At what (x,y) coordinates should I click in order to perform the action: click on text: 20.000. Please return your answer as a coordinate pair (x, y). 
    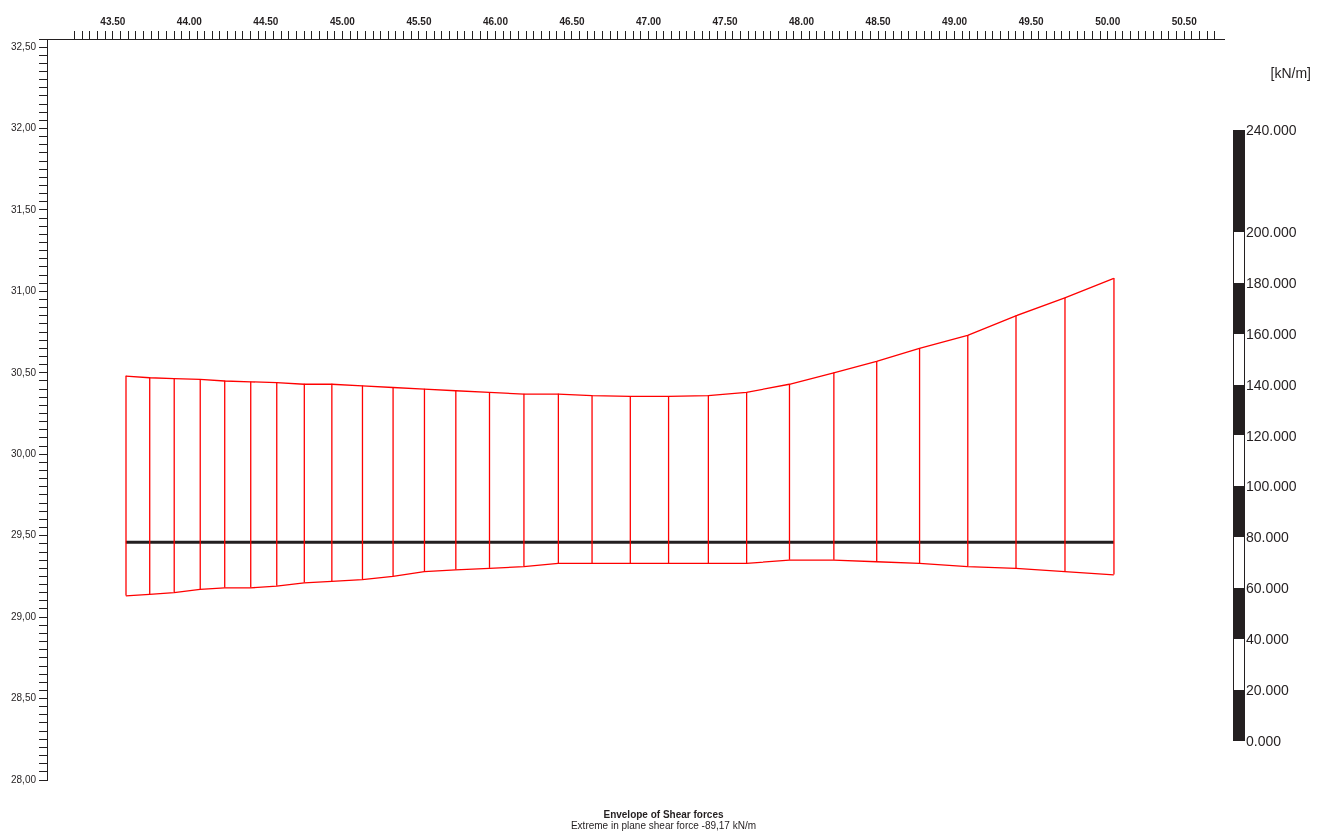
    Looking at the image, I should click on (1267, 690).